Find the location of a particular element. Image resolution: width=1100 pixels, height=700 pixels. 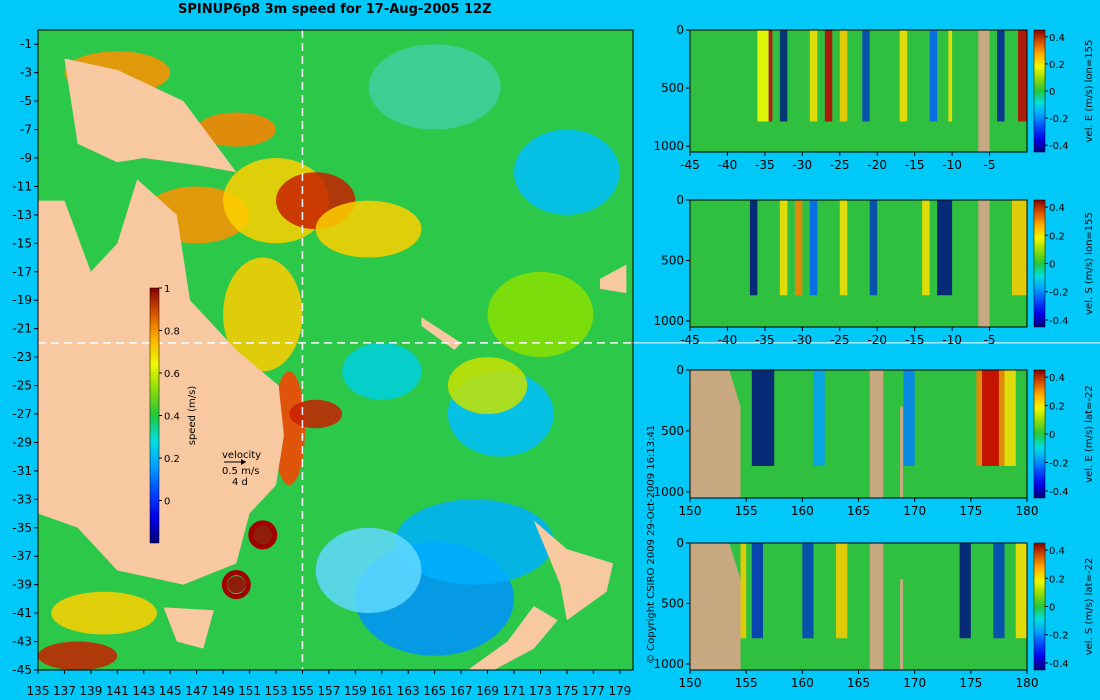

map-y-tick-label: -31 is located at coordinates (22, 471).